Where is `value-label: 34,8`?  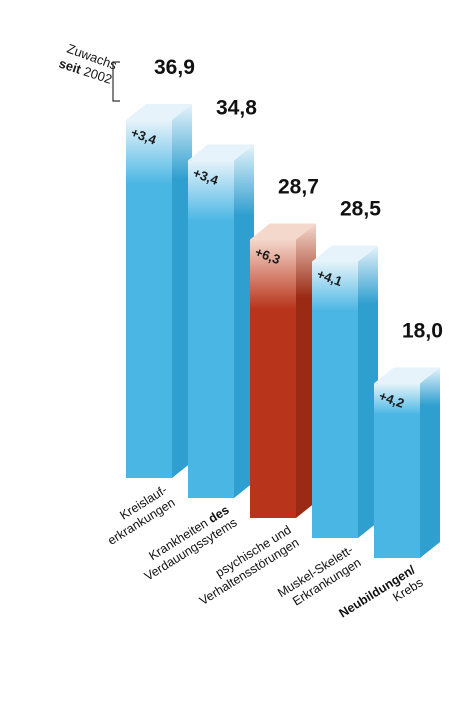
value-label: 34,8 is located at coordinates (236, 107).